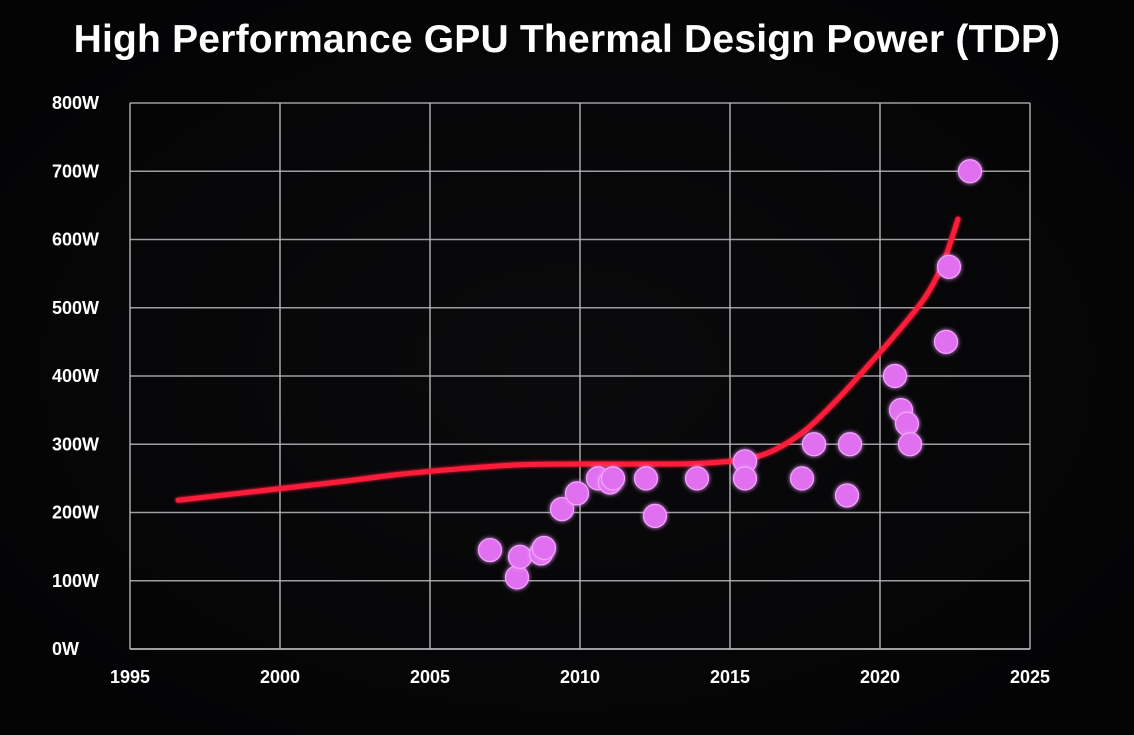 This screenshot has height=735, width=1134. I want to click on y-tick-label: 200W, so click(75, 513).